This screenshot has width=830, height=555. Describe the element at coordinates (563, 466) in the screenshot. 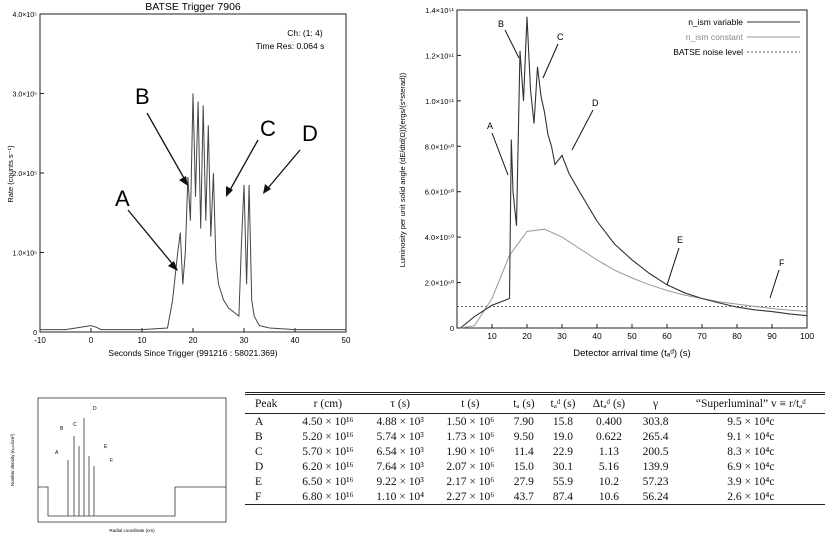

I see `table-cell: 30.1` at that location.